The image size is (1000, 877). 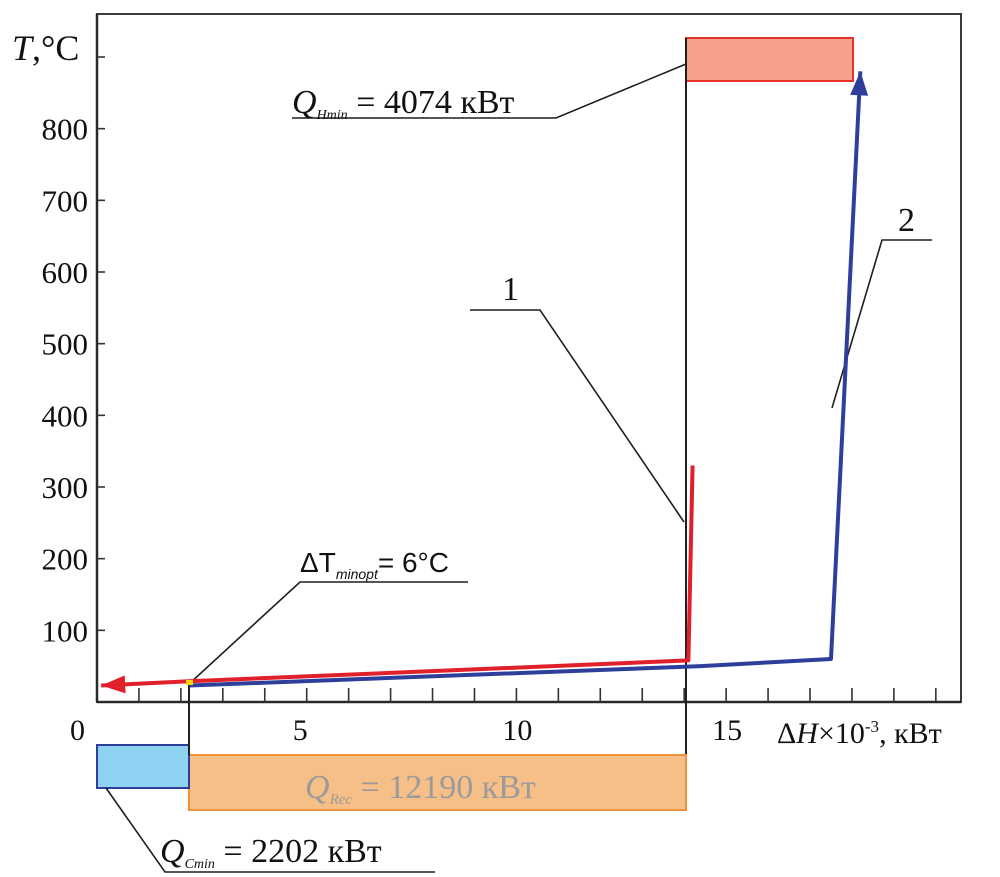 I want to click on y-tick-label: 700, so click(x=65, y=200).